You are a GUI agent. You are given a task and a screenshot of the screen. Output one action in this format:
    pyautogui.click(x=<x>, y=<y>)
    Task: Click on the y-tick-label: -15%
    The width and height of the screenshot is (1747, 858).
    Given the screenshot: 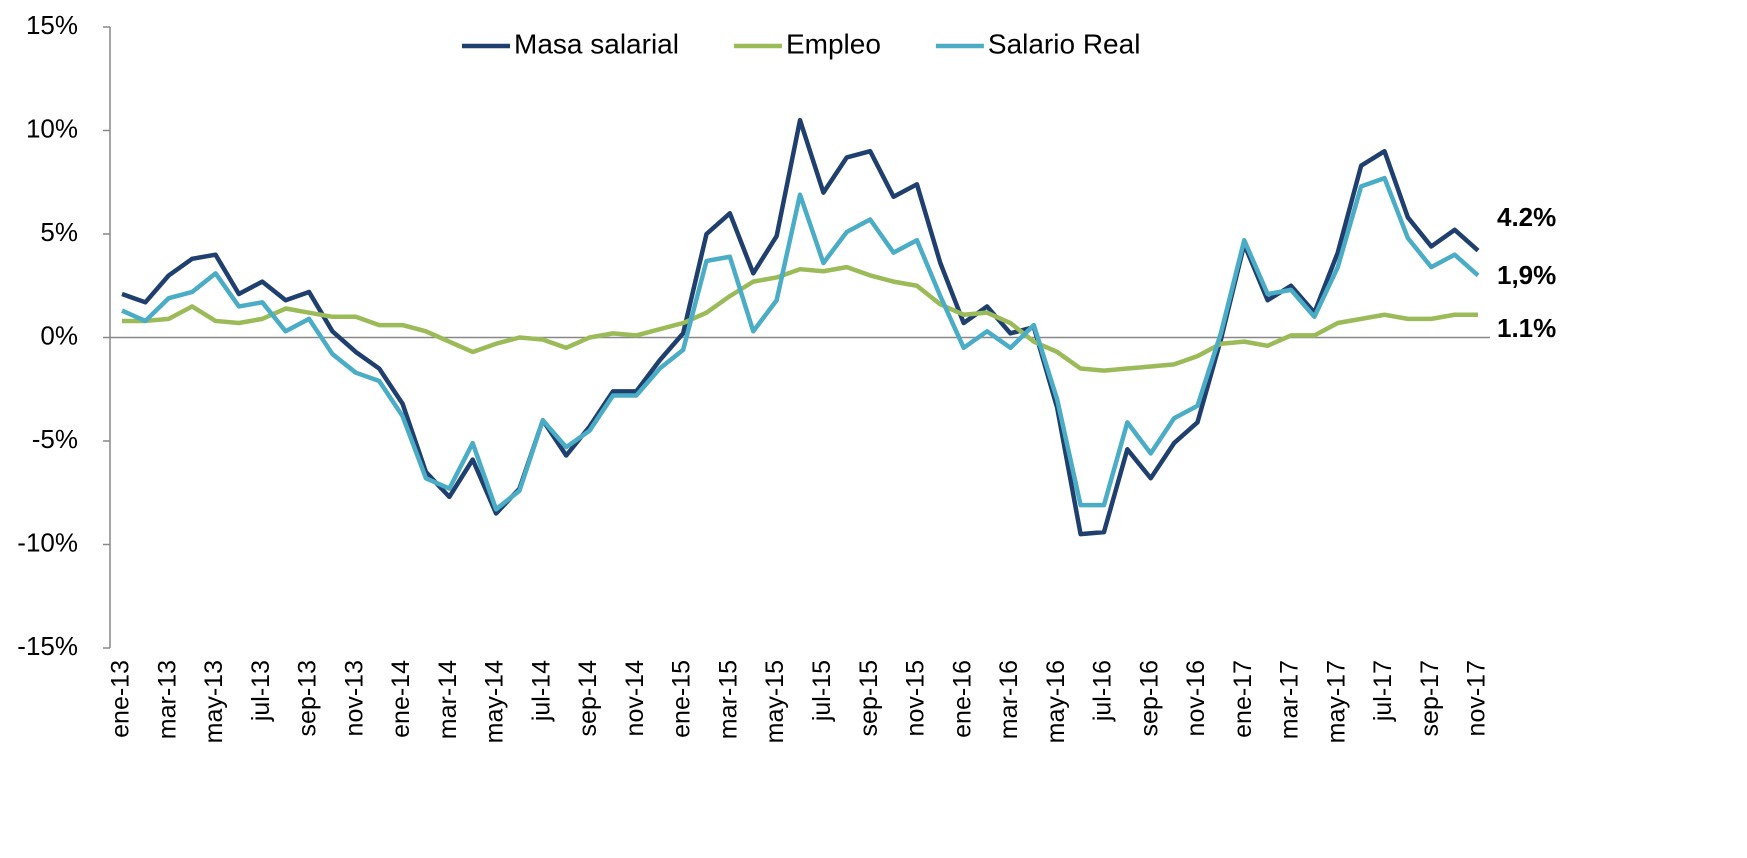 What is the action you would take?
    pyautogui.click(x=47, y=646)
    